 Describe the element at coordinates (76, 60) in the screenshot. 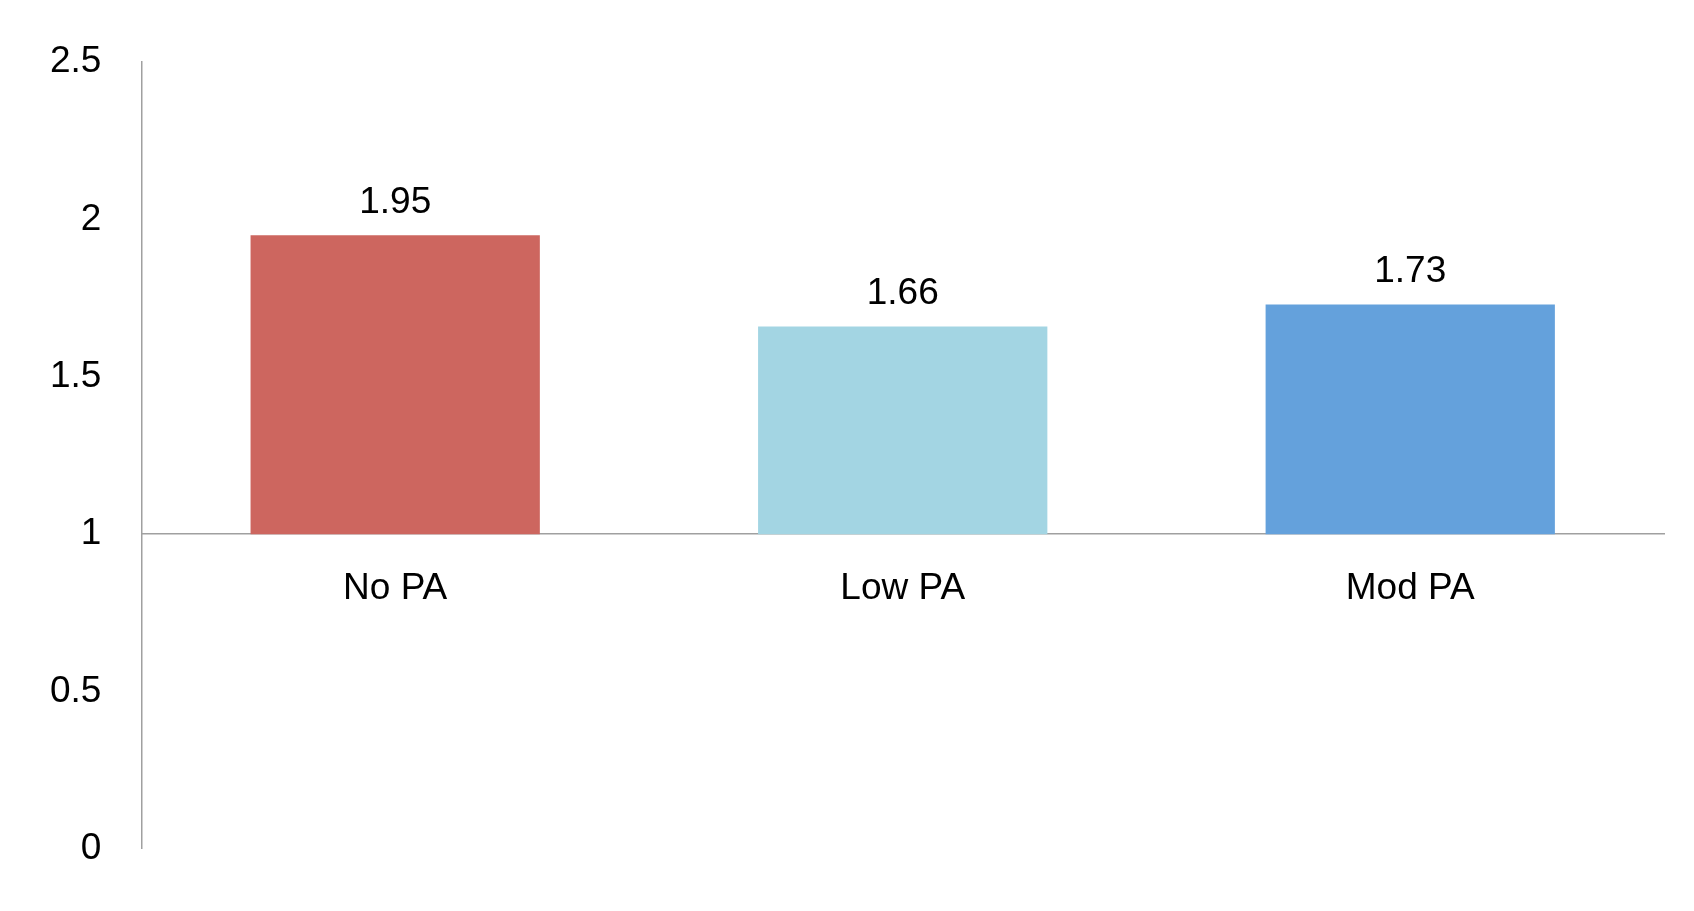

I see `y-tick-label: 2.5` at that location.